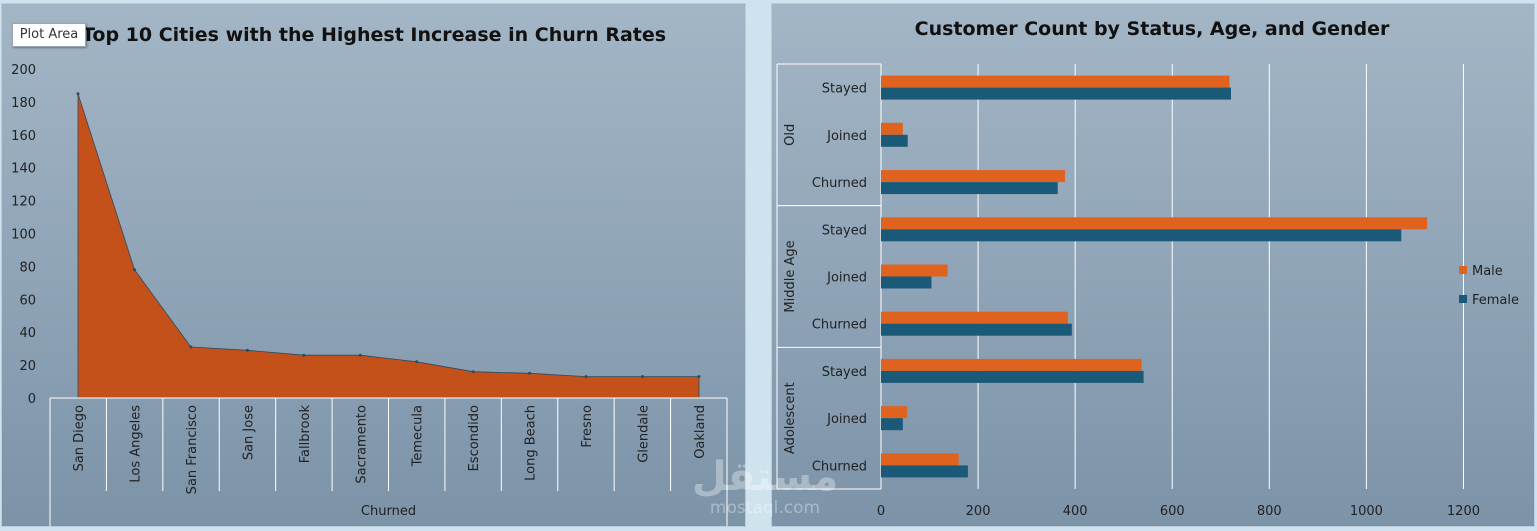 The width and height of the screenshot is (1537, 531). What do you see at coordinates (23, 202) in the screenshot?
I see `y-tick-label: 120` at bounding box center [23, 202].